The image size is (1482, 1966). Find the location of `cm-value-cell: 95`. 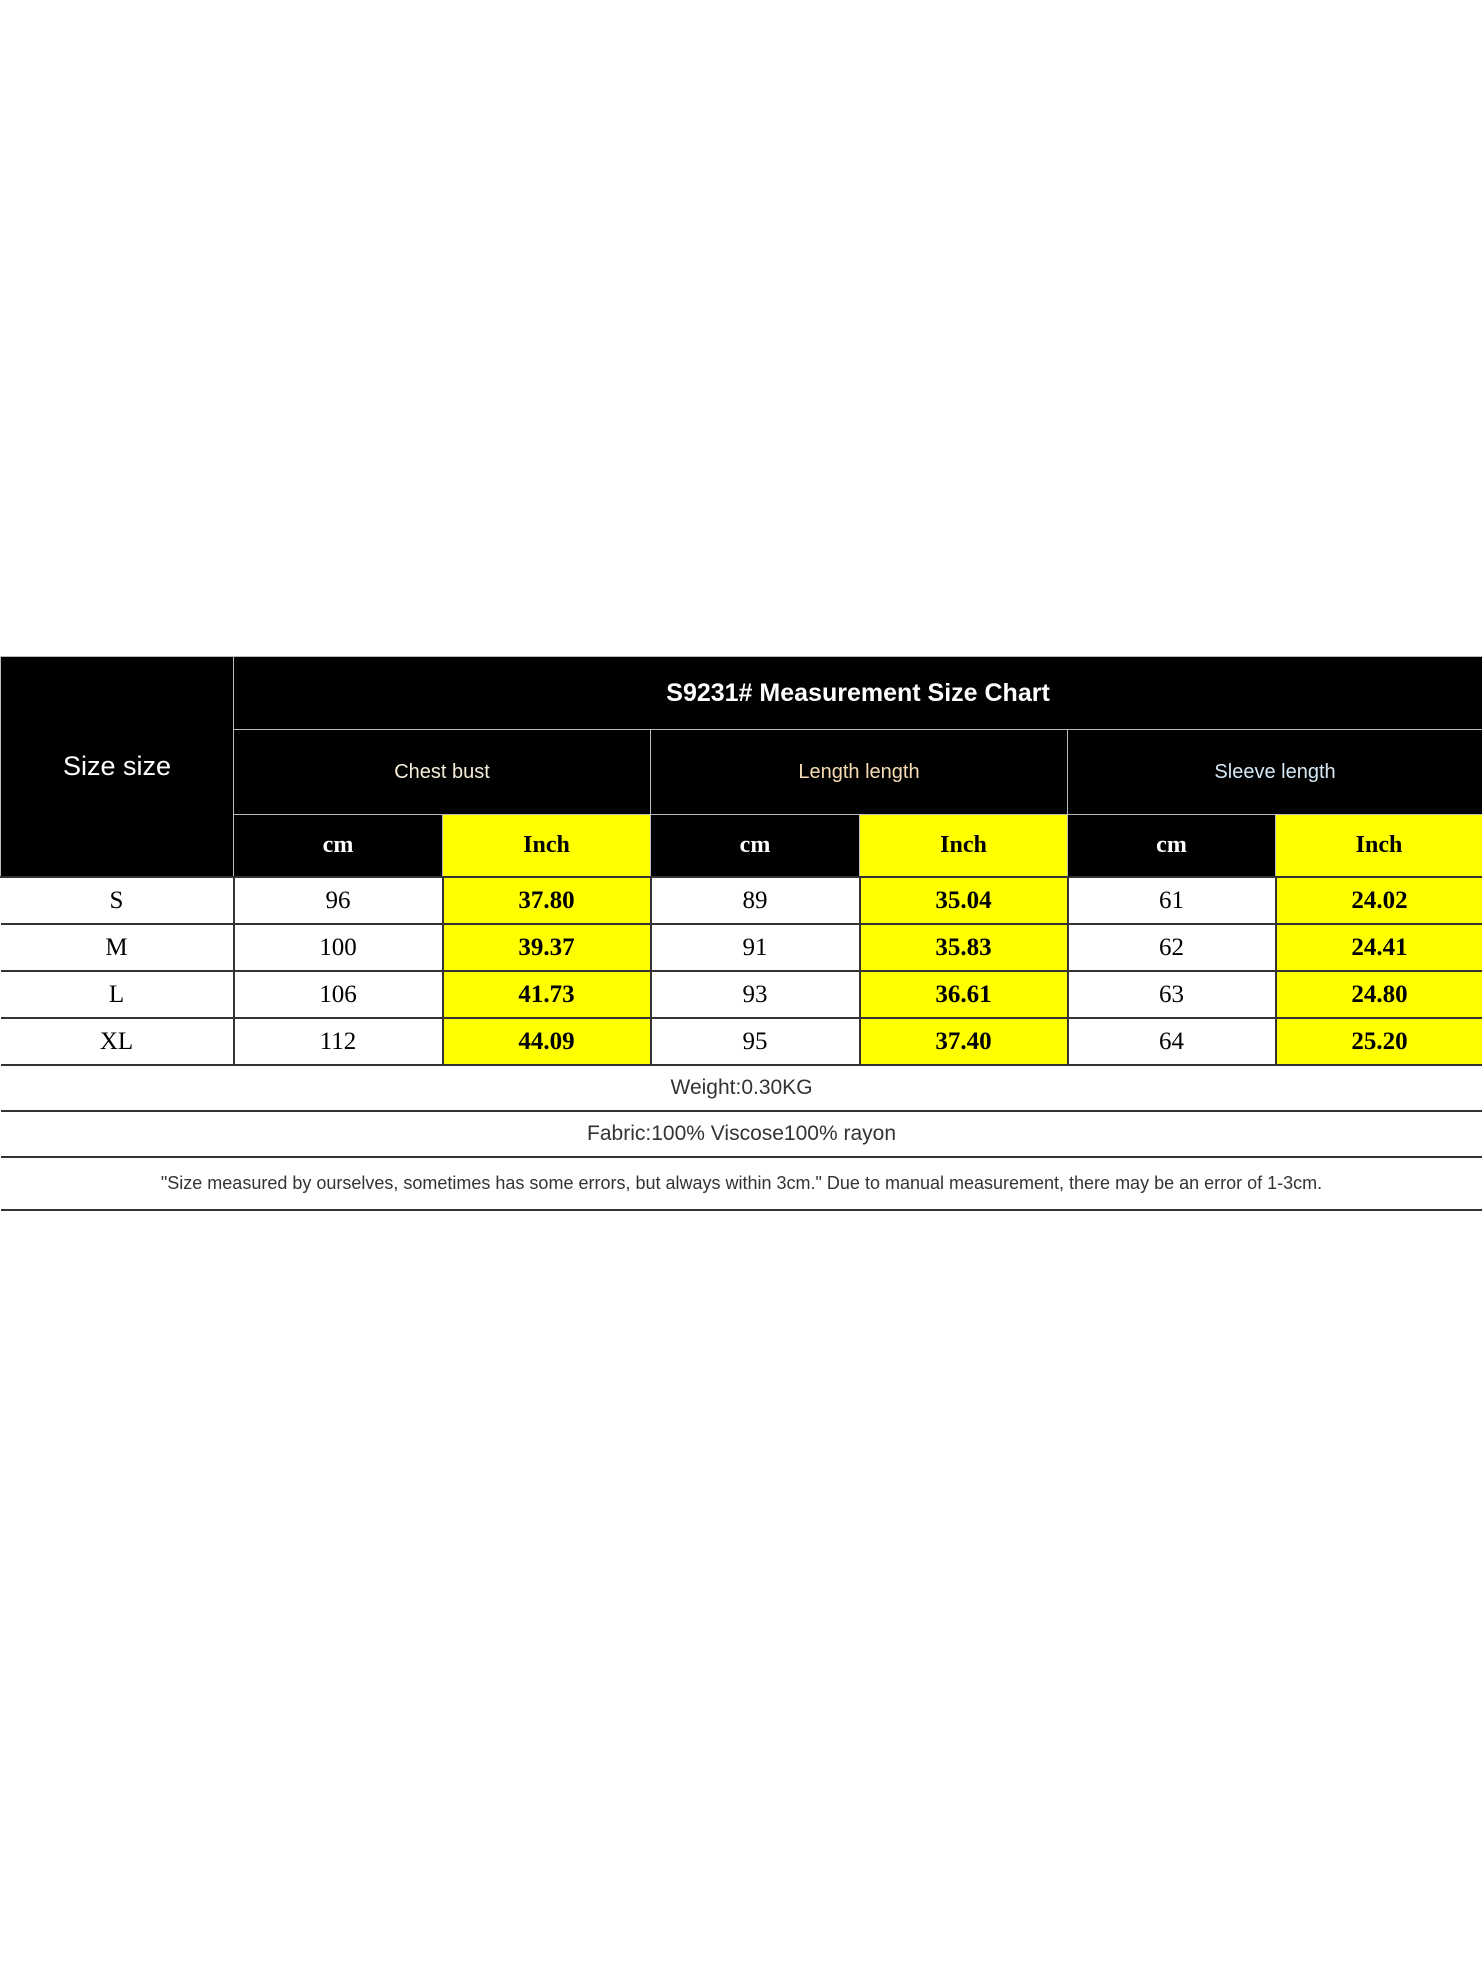

cm-value-cell: 95 is located at coordinates (755, 1041).